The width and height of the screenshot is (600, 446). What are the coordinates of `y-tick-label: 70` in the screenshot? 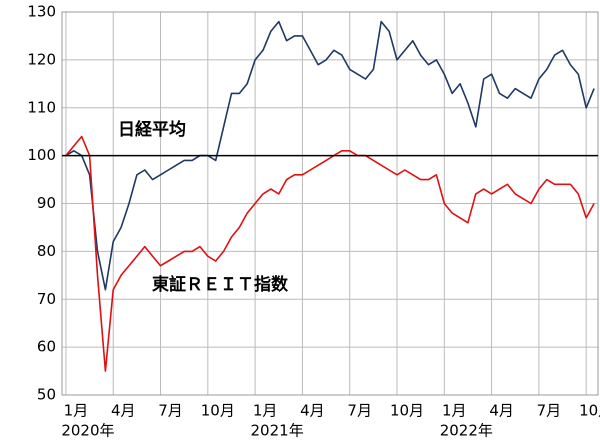 It's located at (46, 299).